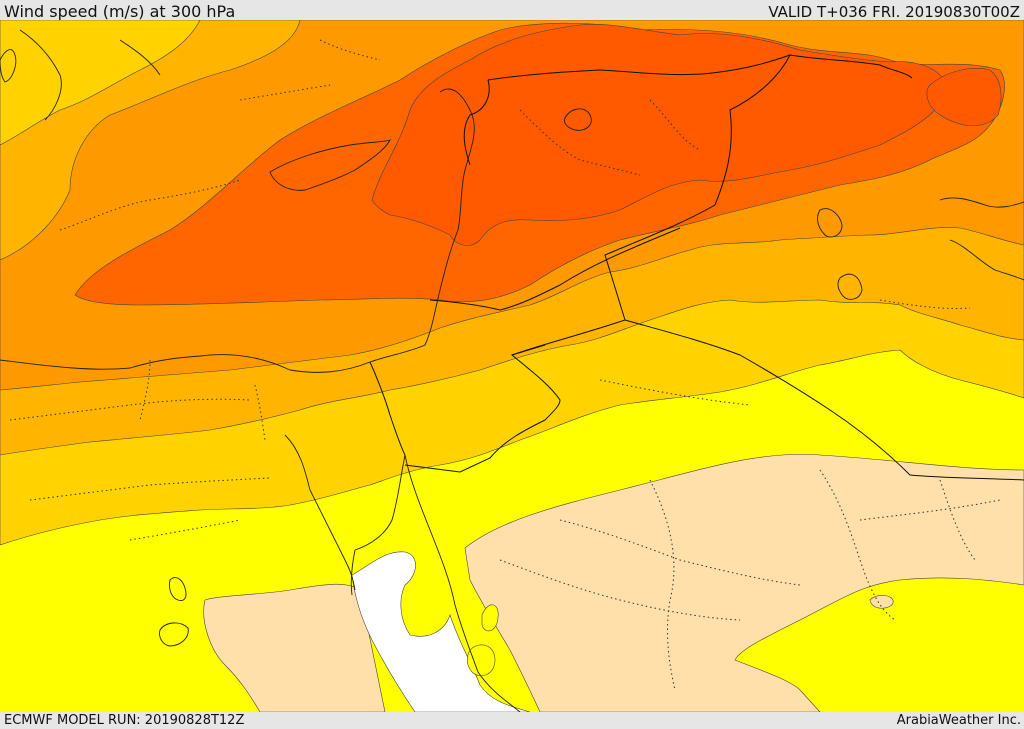 The image size is (1024, 729). Describe the element at coordinates (124, 720) in the screenshot. I see `model-run: ECMWF MODEL RUN: 20190828T12Z` at that location.